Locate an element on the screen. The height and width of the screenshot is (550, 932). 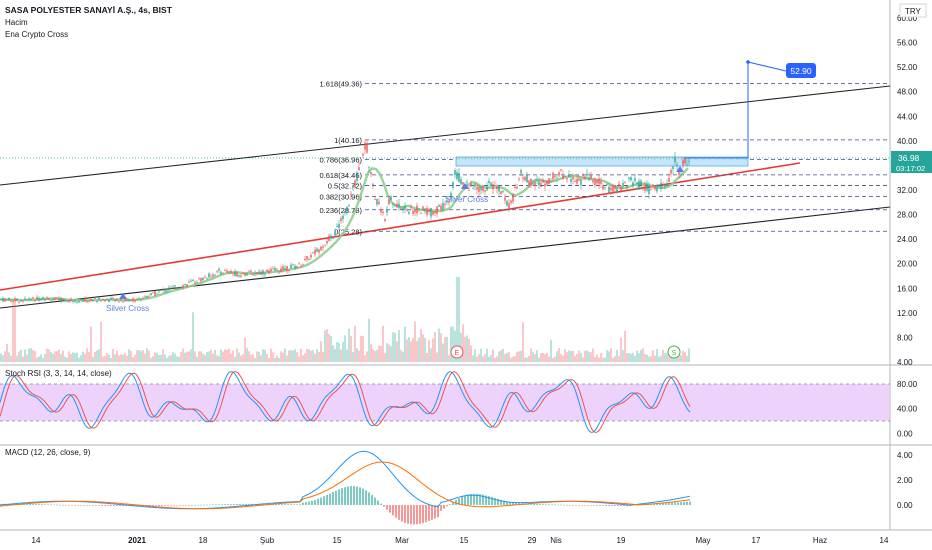
resistance-zone is located at coordinates (602, 161).